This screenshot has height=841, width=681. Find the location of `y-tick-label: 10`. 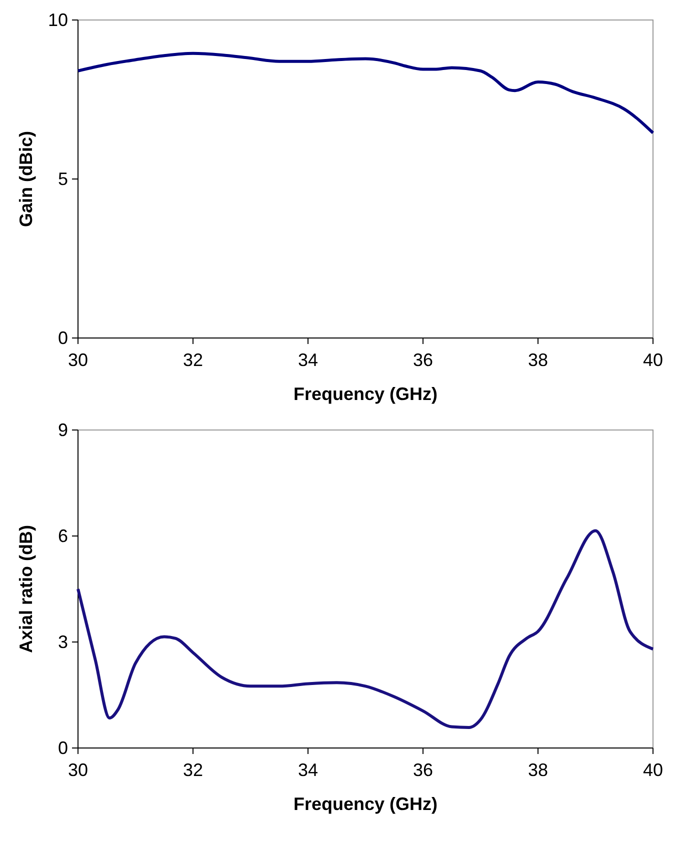

y-tick-label: 10 is located at coordinates (58, 20).